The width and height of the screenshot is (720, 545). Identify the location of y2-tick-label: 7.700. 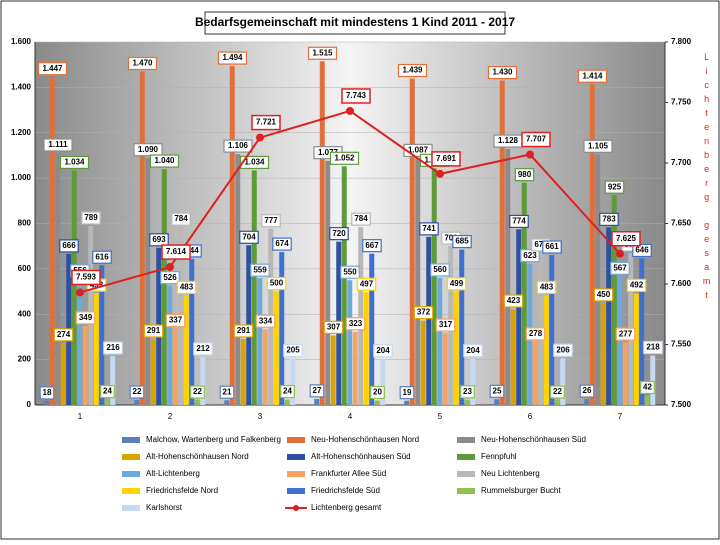
(681, 162).